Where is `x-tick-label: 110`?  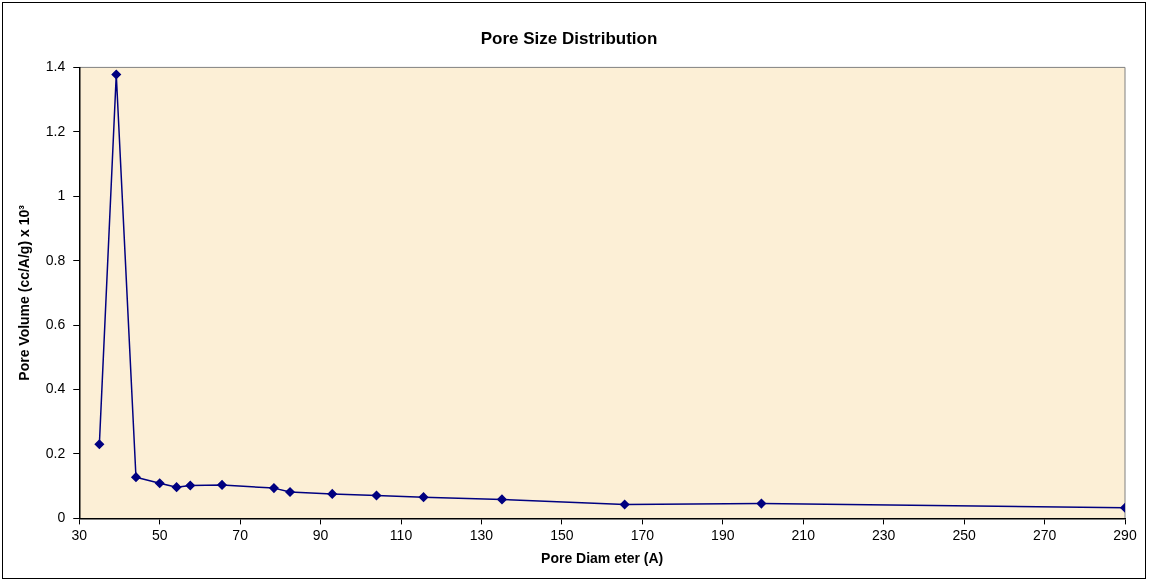
x-tick-label: 110 is located at coordinates (401, 534).